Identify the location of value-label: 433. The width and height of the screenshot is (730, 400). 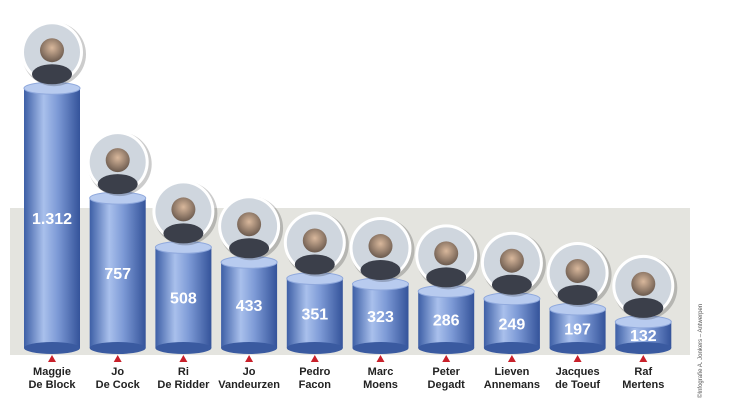
(249, 306).